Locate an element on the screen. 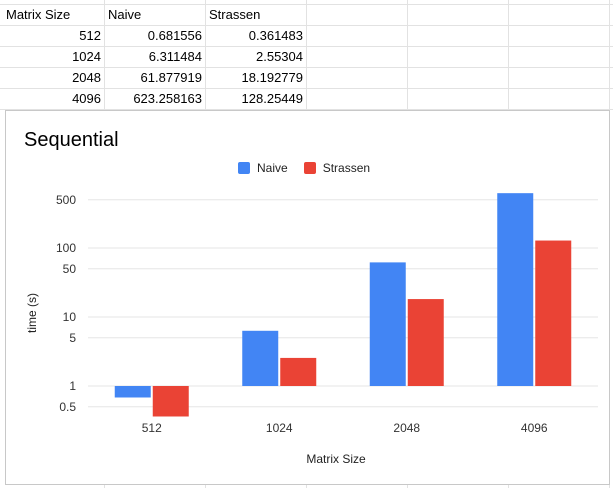  cell-header-naive: Naive is located at coordinates (125, 14).